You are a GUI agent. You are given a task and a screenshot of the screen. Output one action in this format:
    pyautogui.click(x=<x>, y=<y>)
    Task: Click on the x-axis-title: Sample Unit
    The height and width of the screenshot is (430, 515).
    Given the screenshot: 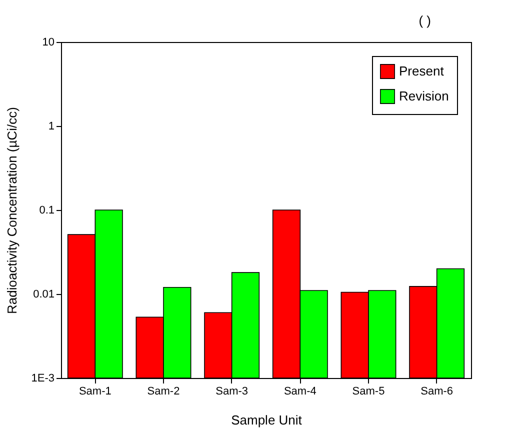 What is the action you would take?
    pyautogui.click(x=266, y=420)
    